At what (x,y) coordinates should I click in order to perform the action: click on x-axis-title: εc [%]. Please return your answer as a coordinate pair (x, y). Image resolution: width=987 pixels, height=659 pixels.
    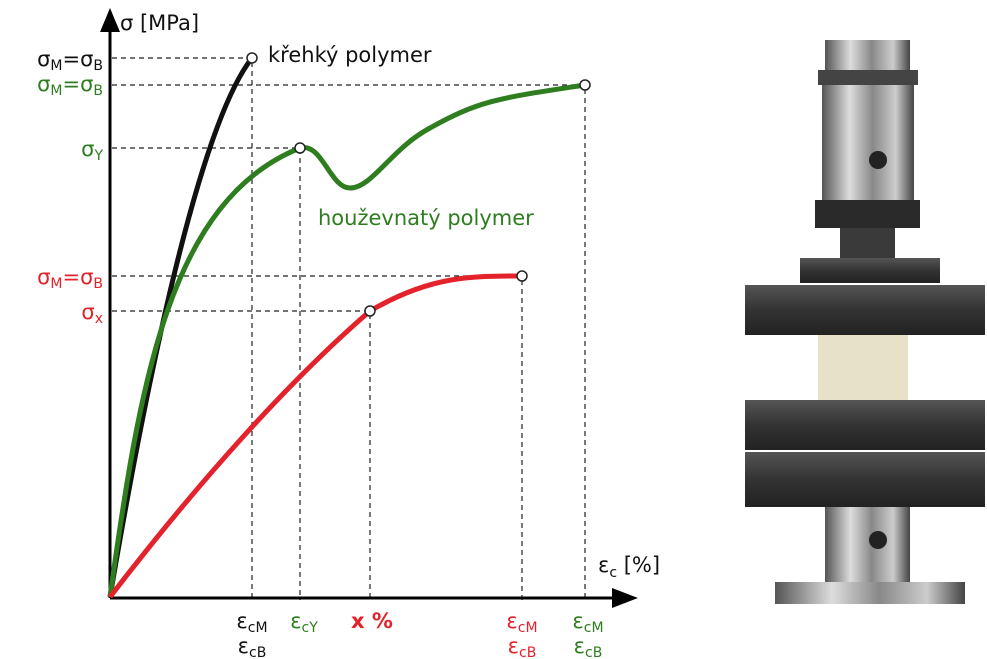
    Looking at the image, I should click on (629, 567).